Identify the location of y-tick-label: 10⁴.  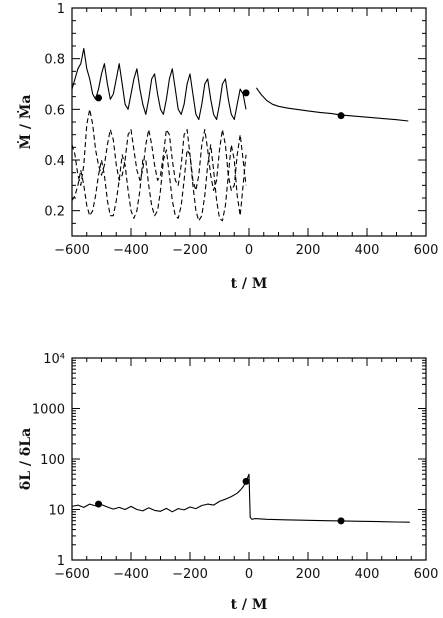
(54, 359).